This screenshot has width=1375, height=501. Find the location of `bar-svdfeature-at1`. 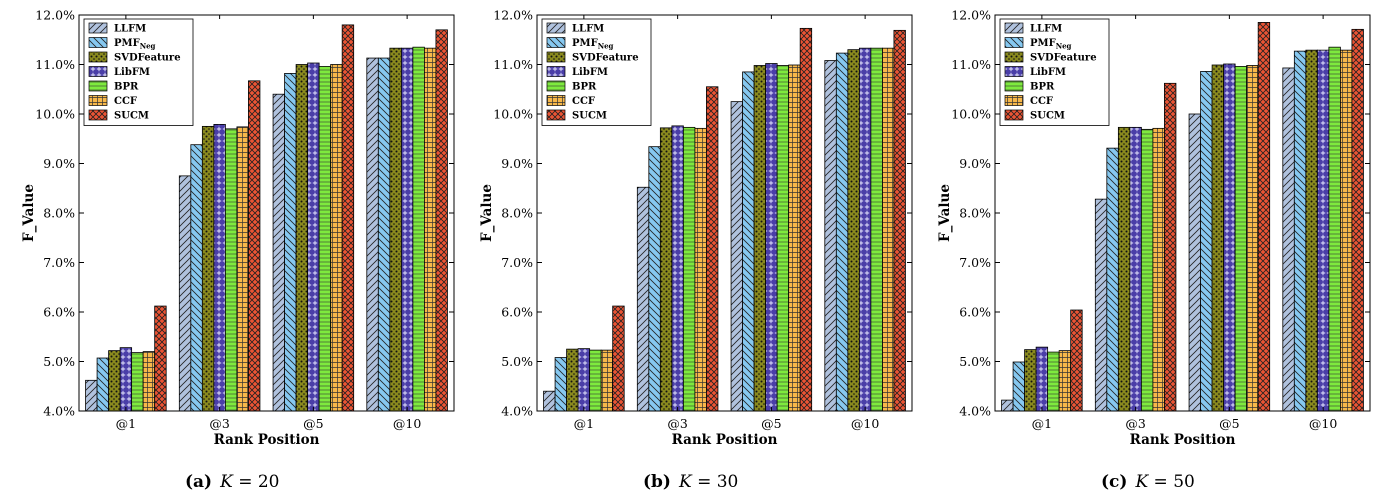

bar-svdfeature-at1 is located at coordinates (572, 380).